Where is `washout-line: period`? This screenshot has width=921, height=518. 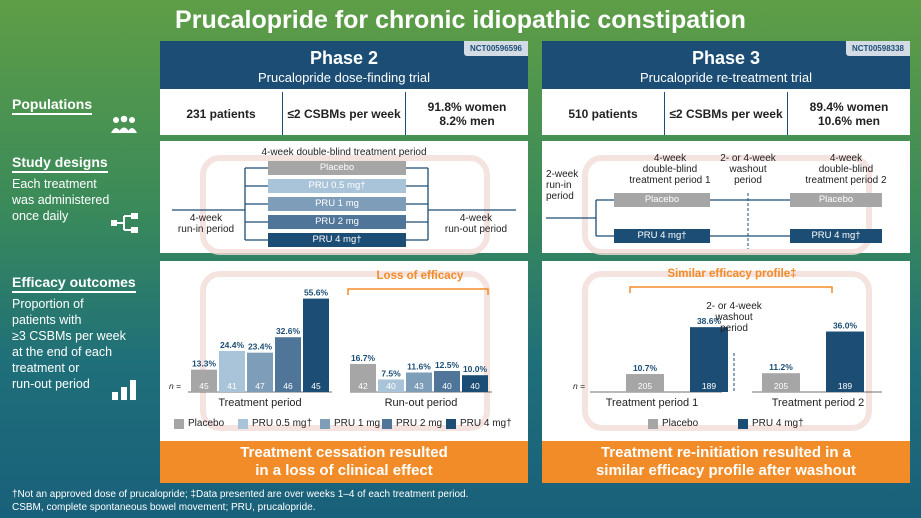
washout-line: period is located at coordinates (748, 180).